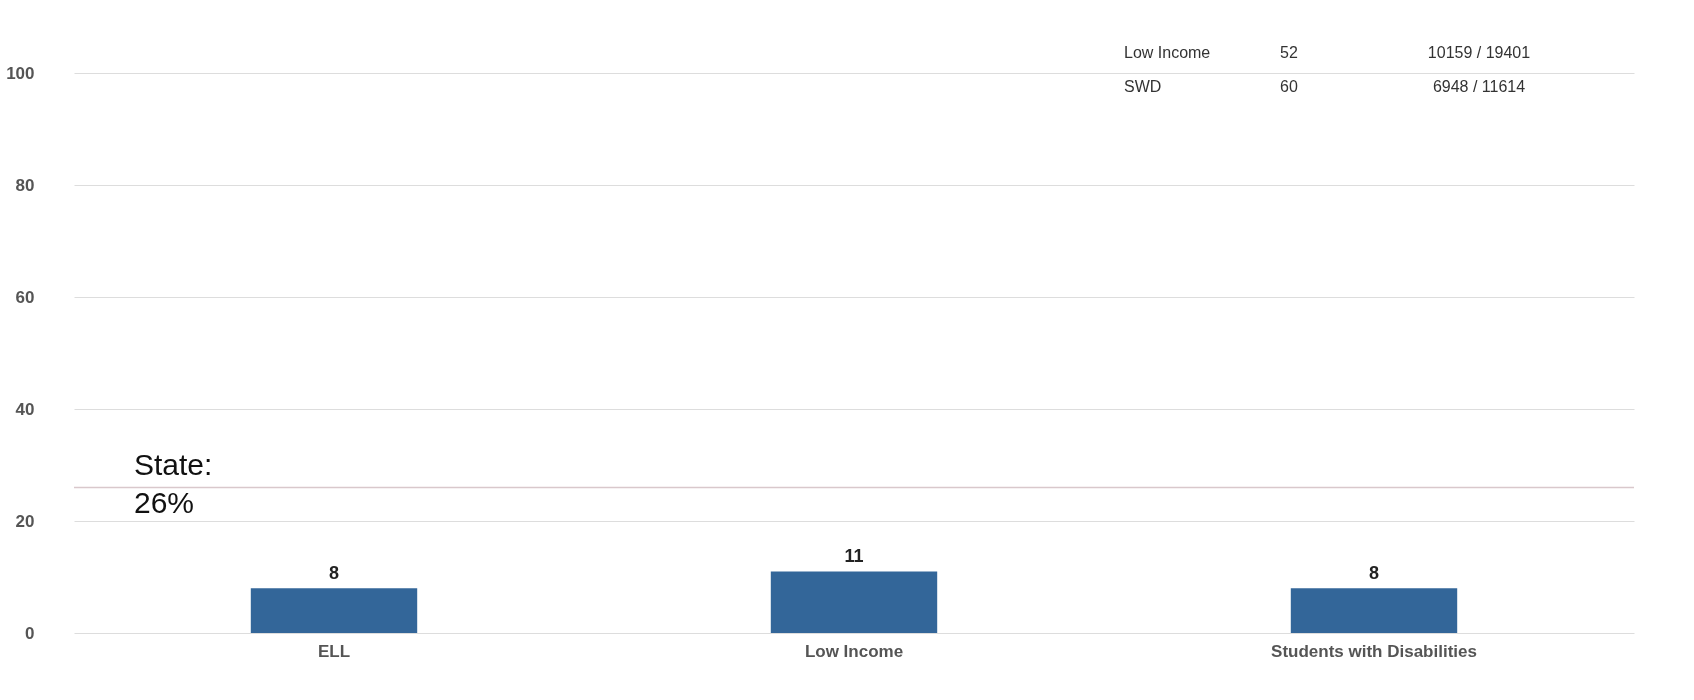  I want to click on annotation: SWD, so click(1143, 86).